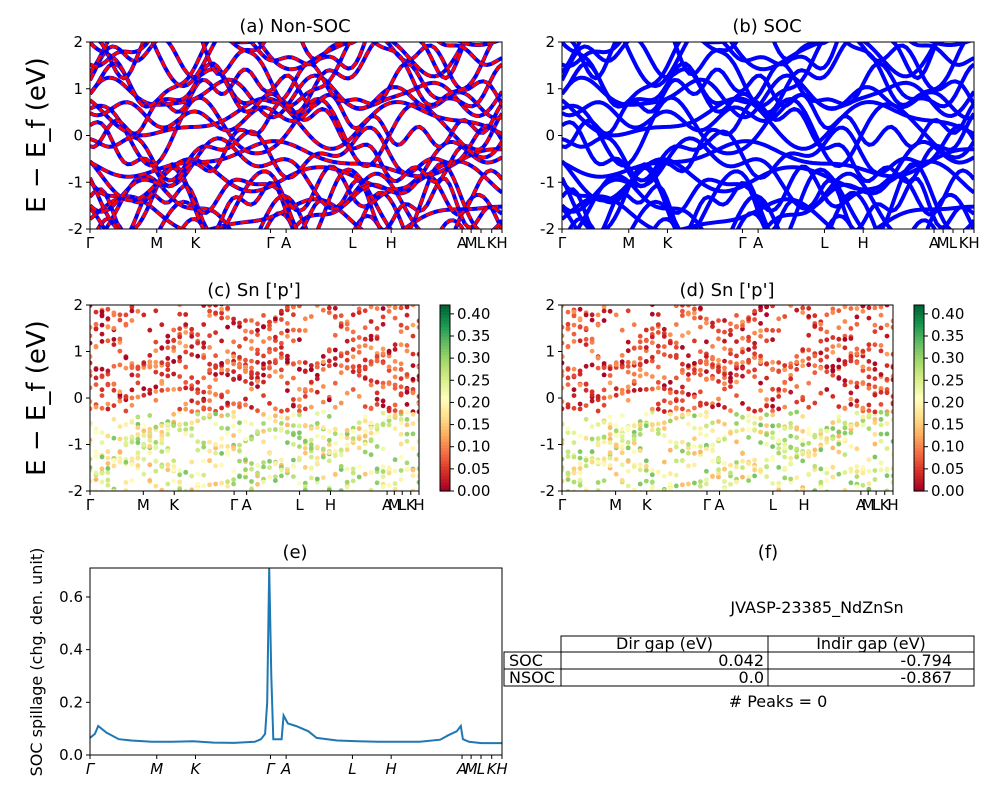 Image resolution: width=1000 pixels, height=800 pixels. I want to click on colorbar-tick-label-c-3: 0.15, so click(473, 425).